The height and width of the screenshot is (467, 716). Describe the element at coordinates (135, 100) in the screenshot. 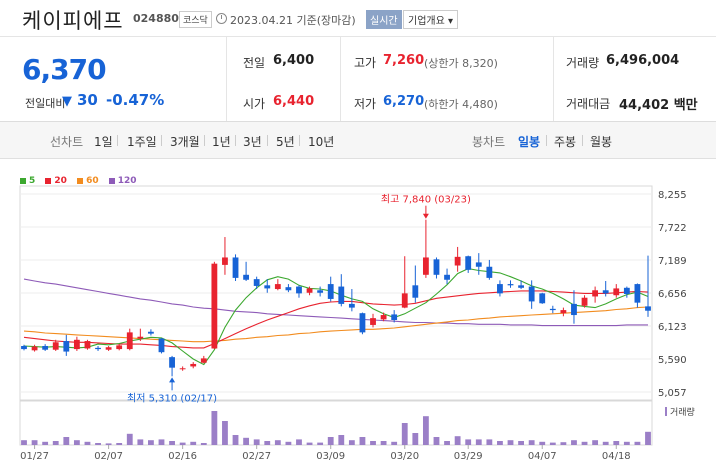

I see `change-percent: -0.47%` at that location.